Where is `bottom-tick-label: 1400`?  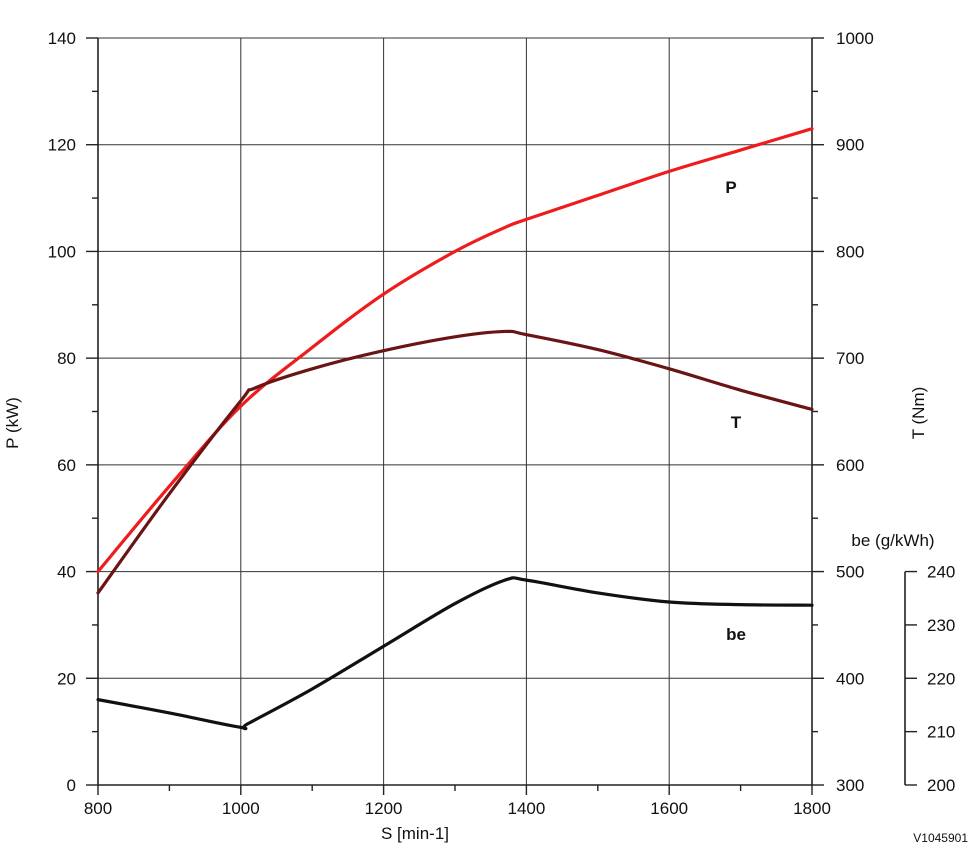 bottom-tick-label: 1400 is located at coordinates (526, 808).